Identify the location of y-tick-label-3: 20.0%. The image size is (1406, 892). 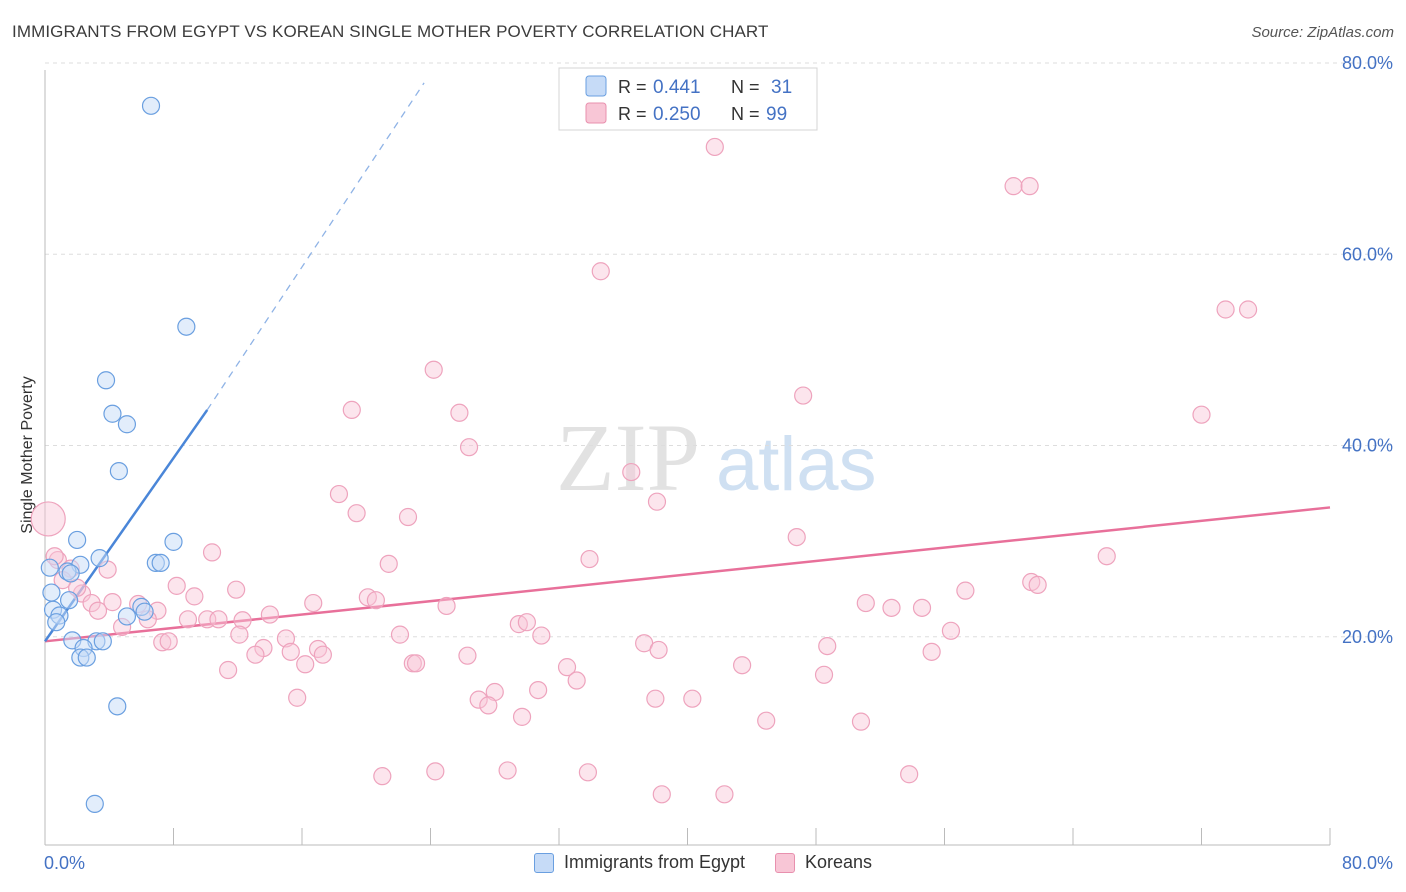
(1367, 637).